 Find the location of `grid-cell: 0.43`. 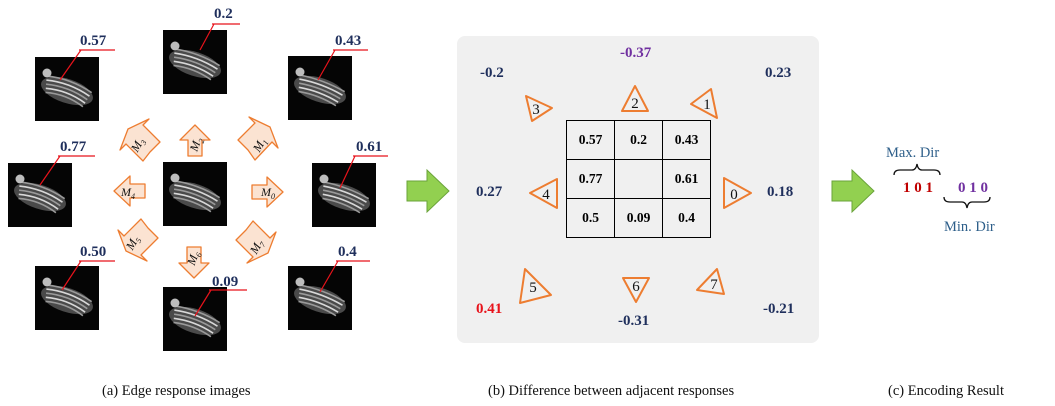

grid-cell: 0.43 is located at coordinates (686, 140).